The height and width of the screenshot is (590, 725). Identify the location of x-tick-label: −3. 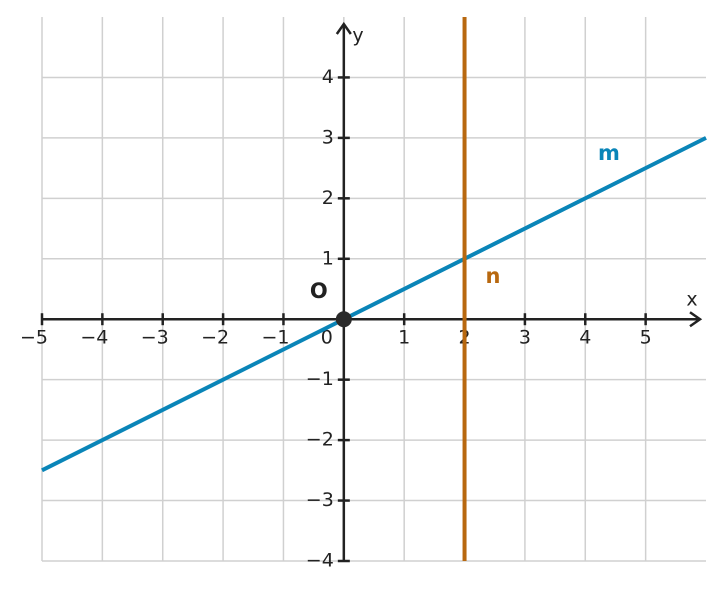
(155, 338).